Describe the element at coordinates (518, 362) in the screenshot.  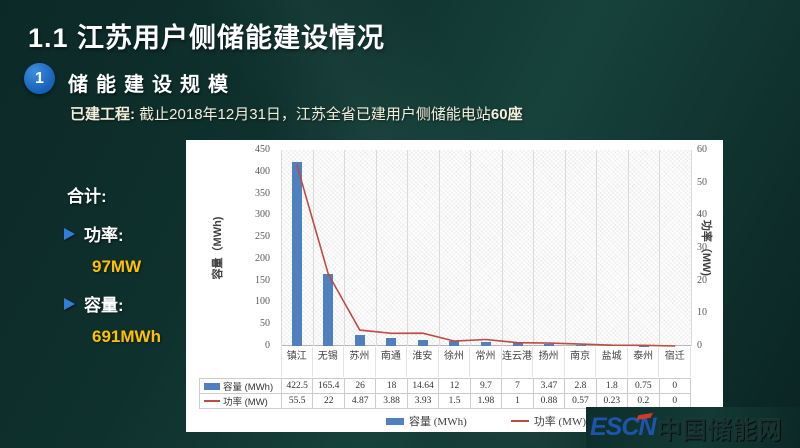
I see `category-label: 连云港` at that location.